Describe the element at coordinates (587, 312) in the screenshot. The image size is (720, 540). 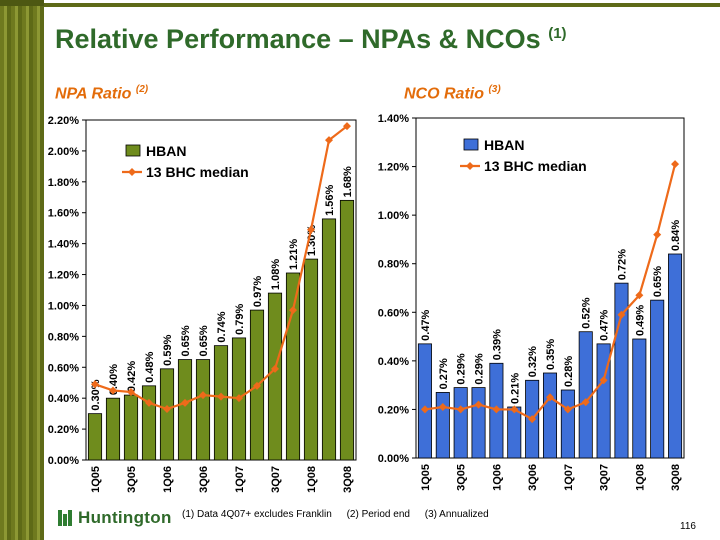
I see `nco-data-label: 0.52%` at that location.